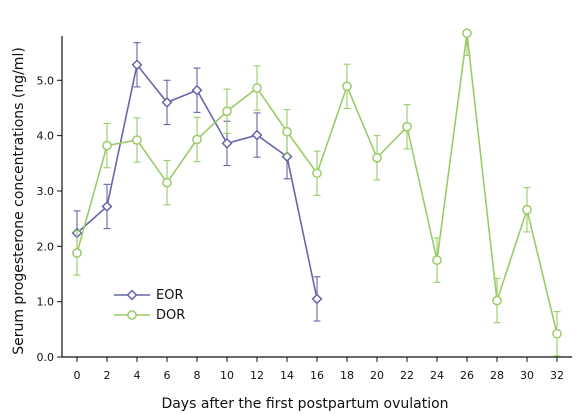  Describe the element at coordinates (557, 375) in the screenshot. I see `x-tick-label: 32` at that location.